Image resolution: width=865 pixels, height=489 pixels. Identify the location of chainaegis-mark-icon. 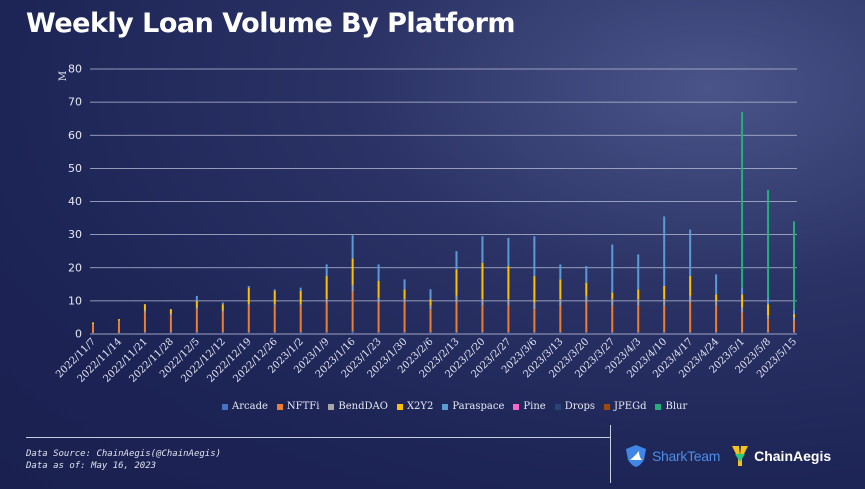
(740, 456).